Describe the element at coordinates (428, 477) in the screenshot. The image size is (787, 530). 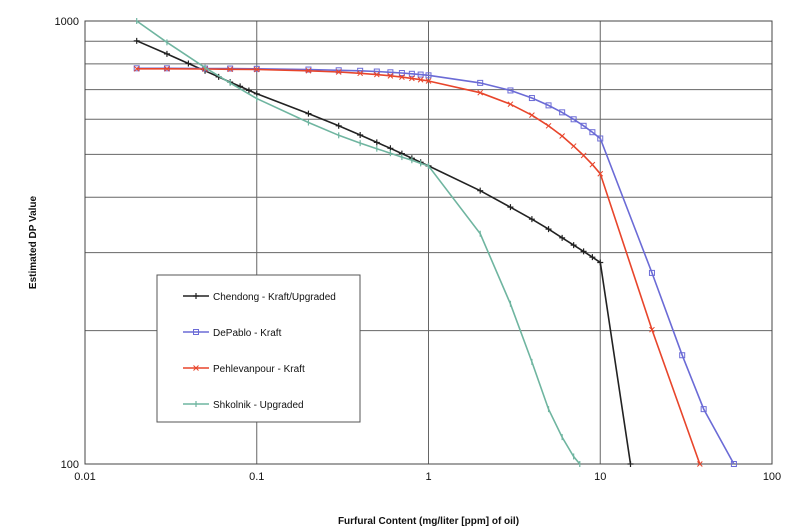
I see `x-tick-label: 1` at that location.